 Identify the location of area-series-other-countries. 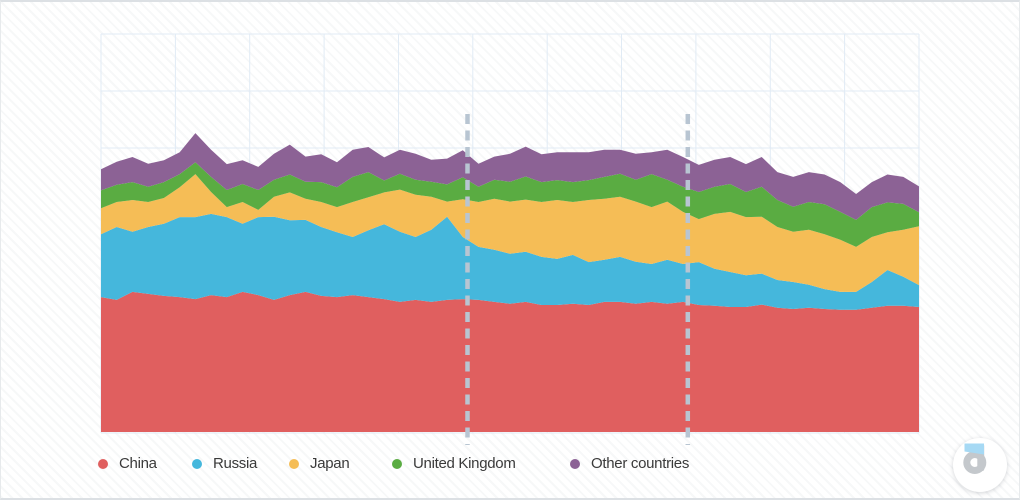
(510, 176).